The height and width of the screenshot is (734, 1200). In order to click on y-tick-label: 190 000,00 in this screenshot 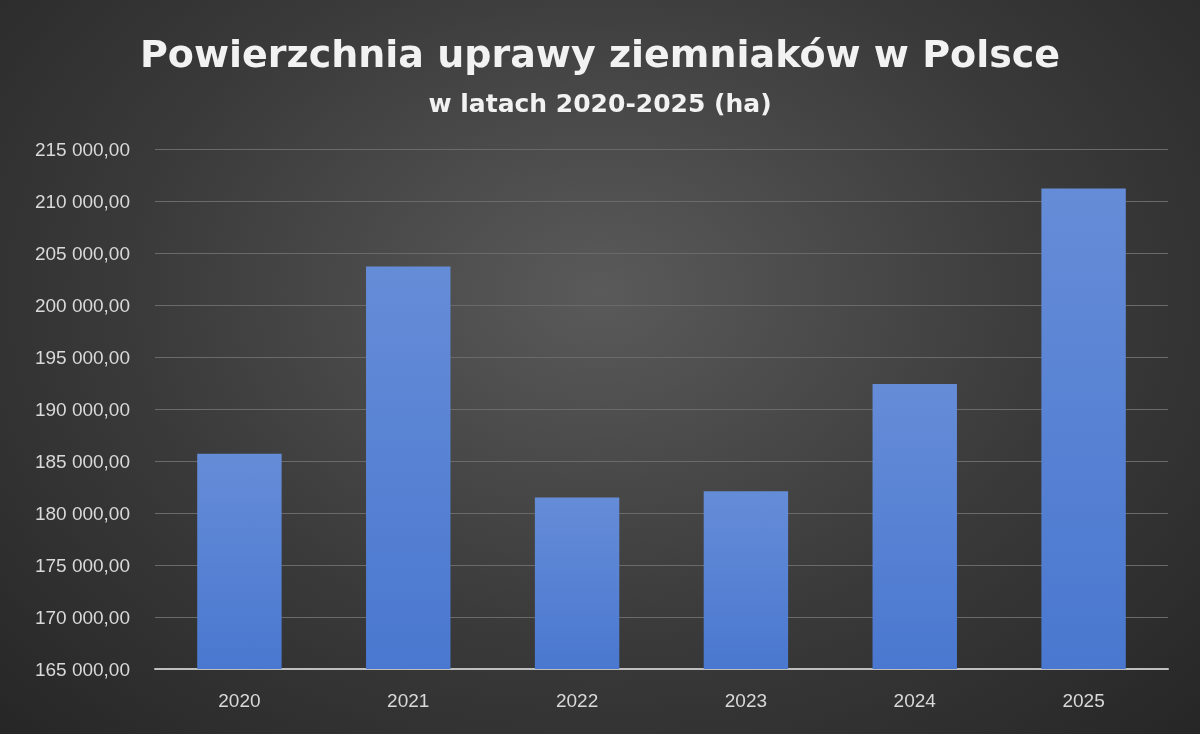, I will do `click(82, 409)`.